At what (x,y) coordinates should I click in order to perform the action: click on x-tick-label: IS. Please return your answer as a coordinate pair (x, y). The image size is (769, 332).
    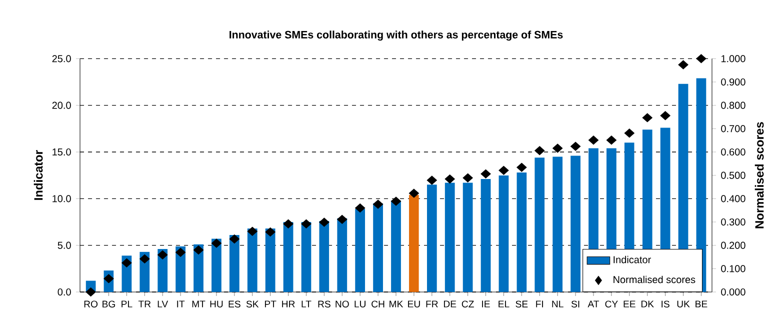
    Looking at the image, I should click on (666, 304).